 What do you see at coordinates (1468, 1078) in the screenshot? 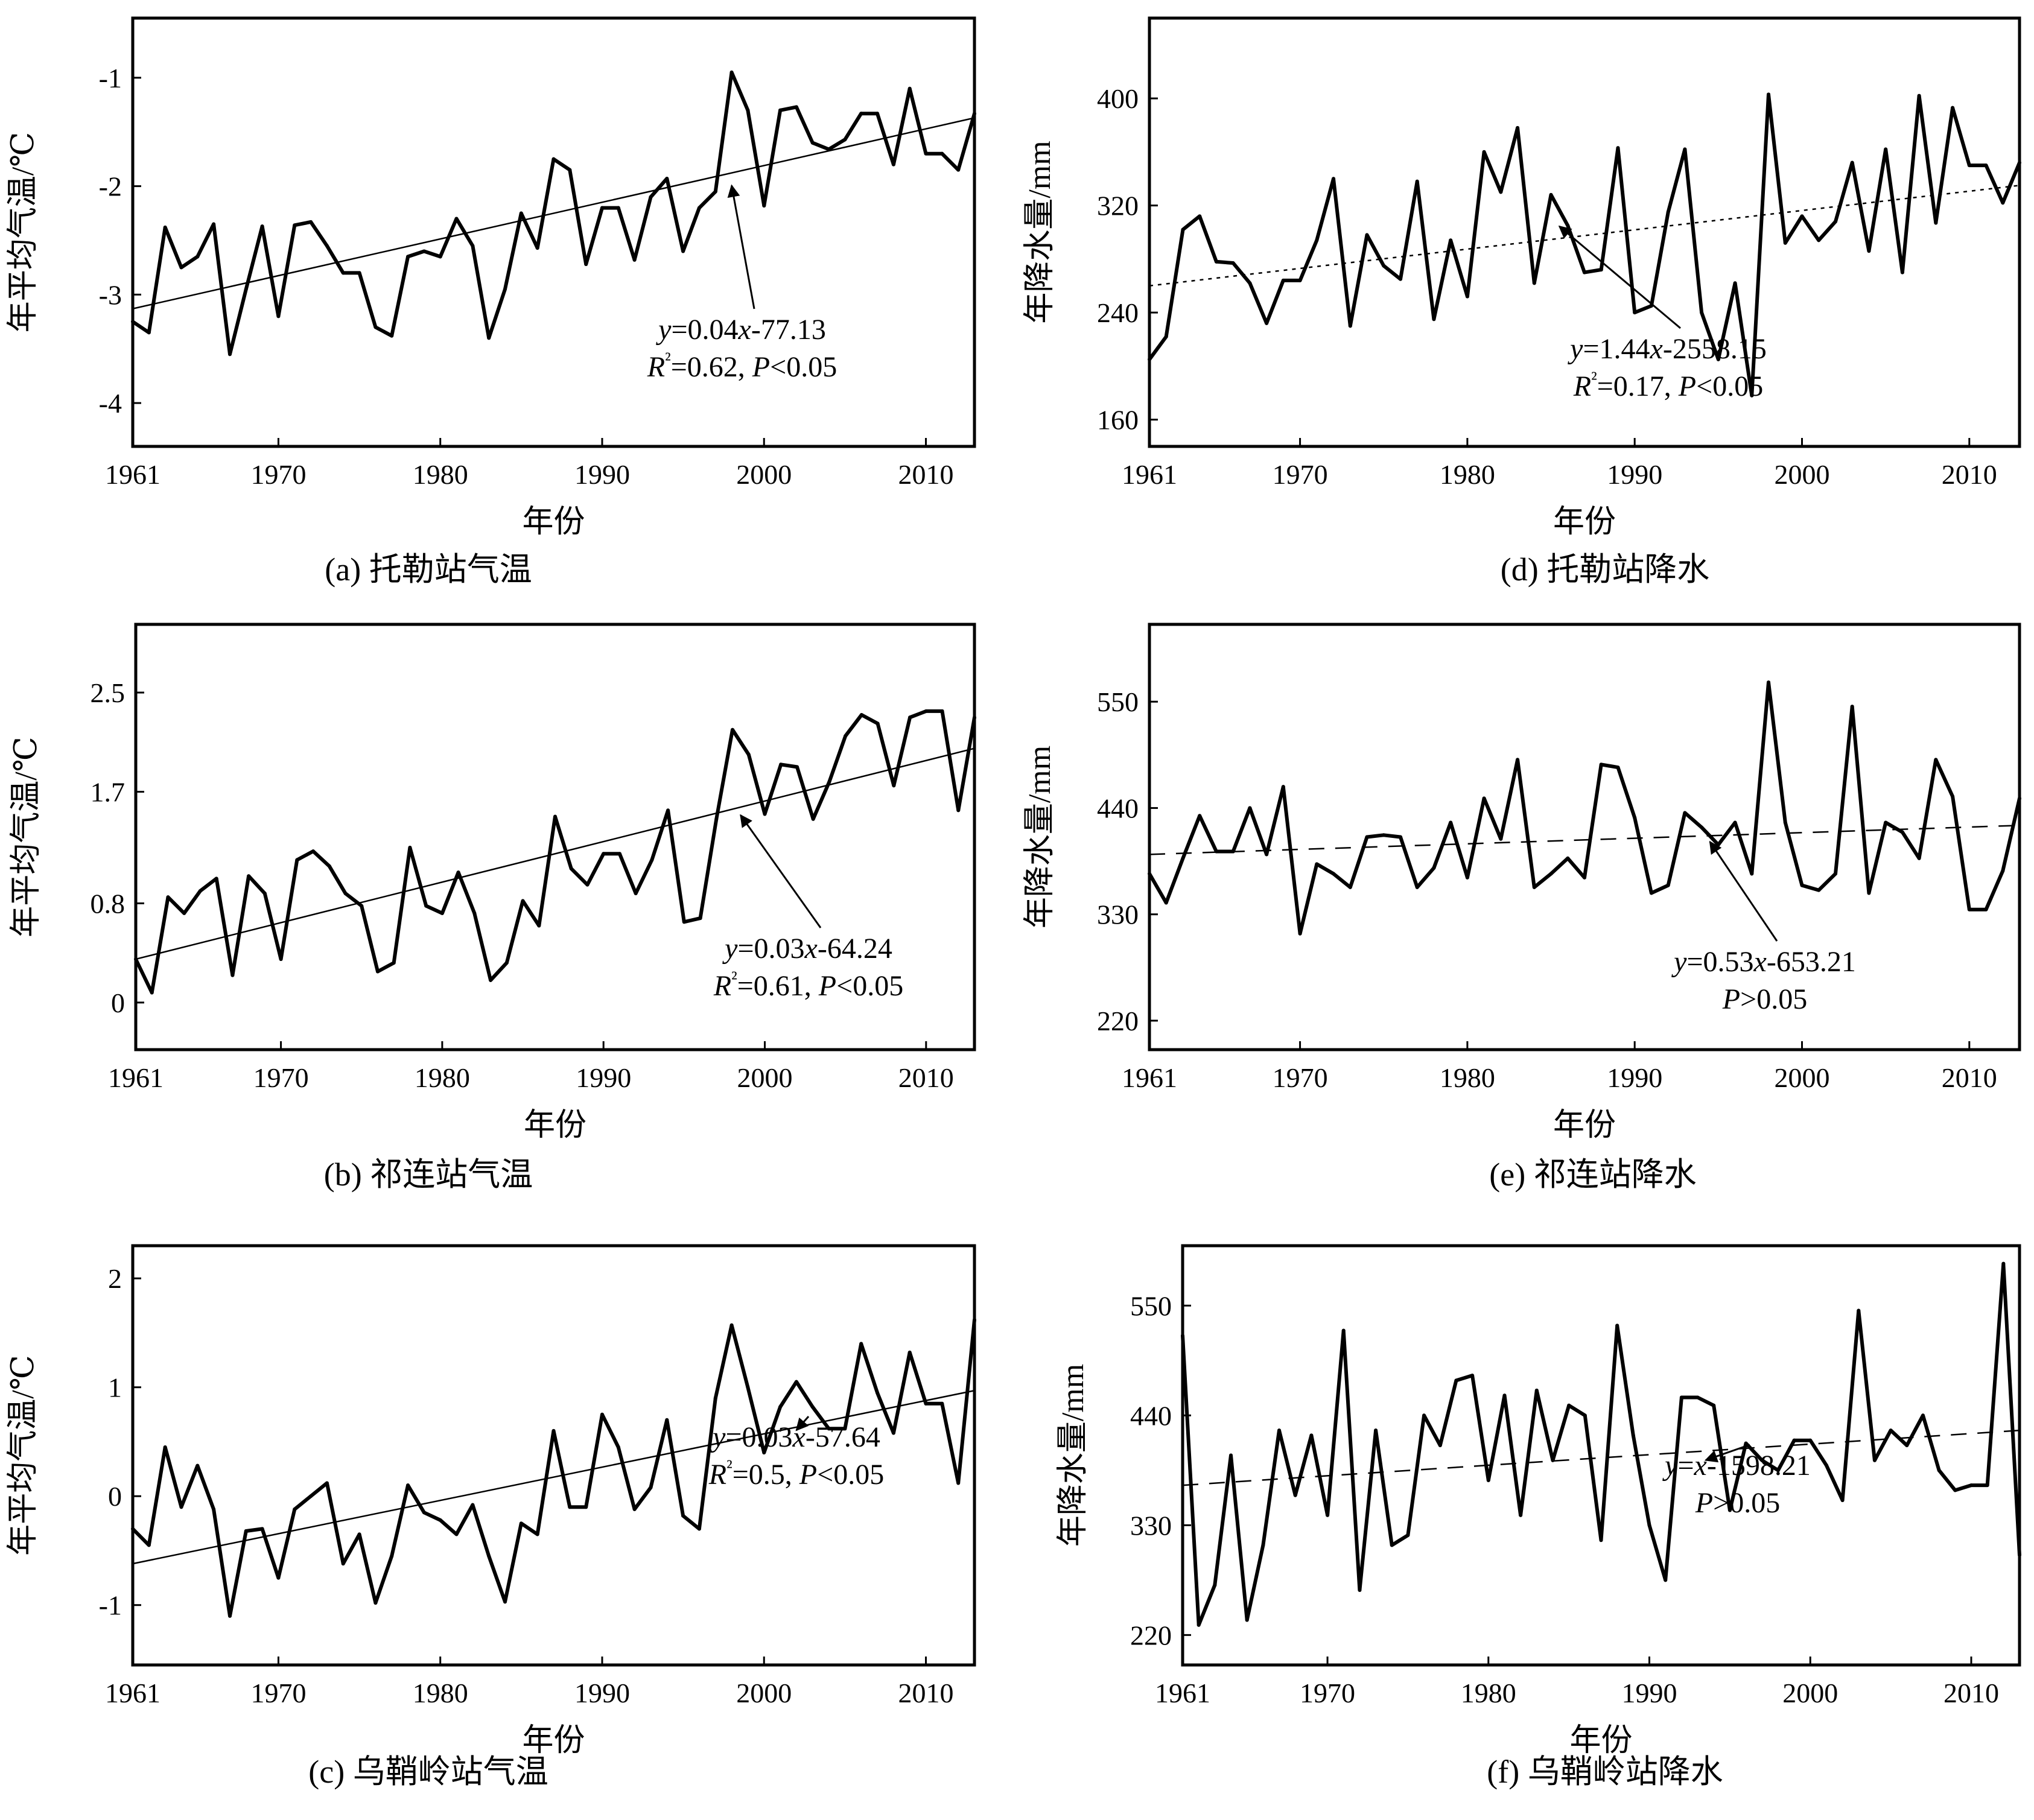
I see `x-tick-label: 1980` at bounding box center [1468, 1078].